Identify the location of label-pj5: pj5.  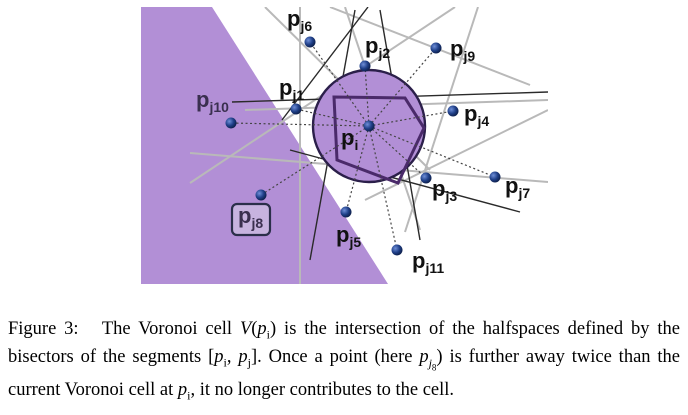
(348, 236).